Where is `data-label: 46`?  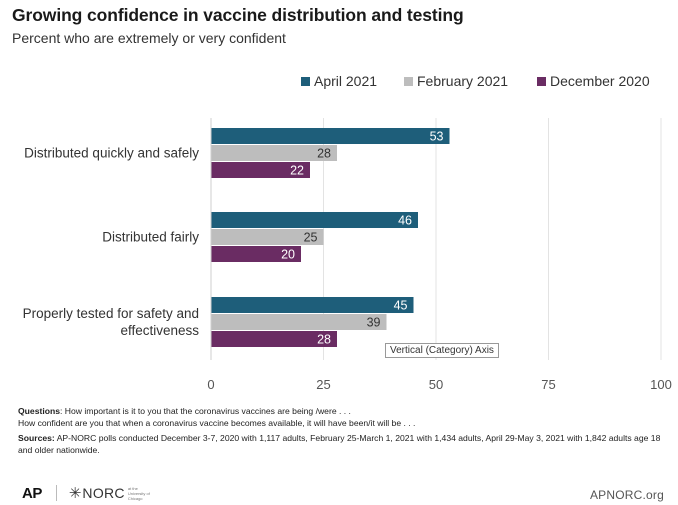
data-label: 46 is located at coordinates (405, 221).